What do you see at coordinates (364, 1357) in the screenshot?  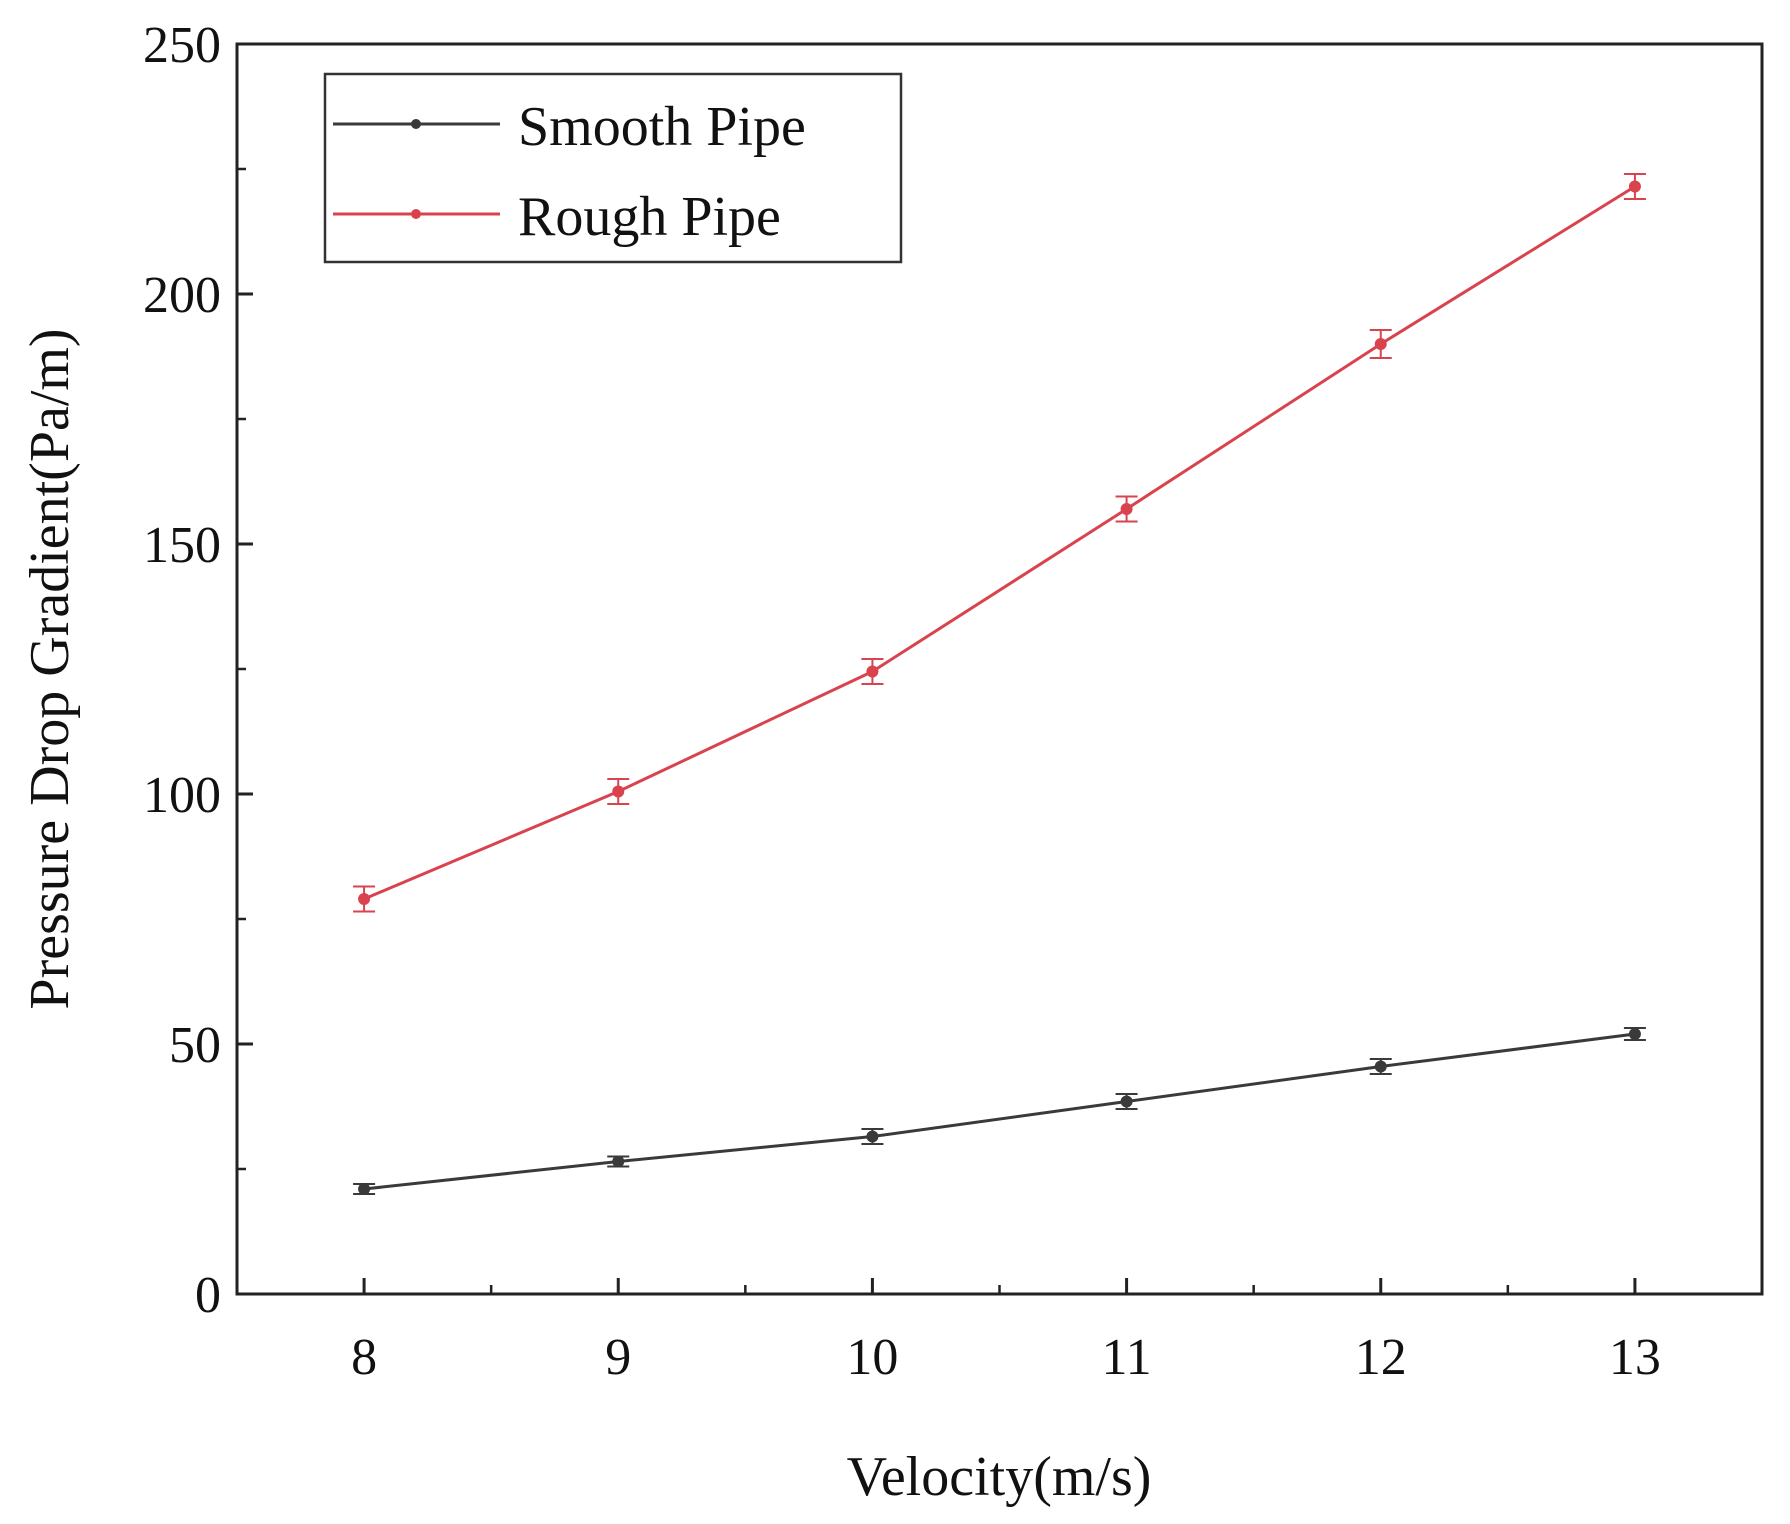 I see `x-tick-label: 8` at bounding box center [364, 1357].